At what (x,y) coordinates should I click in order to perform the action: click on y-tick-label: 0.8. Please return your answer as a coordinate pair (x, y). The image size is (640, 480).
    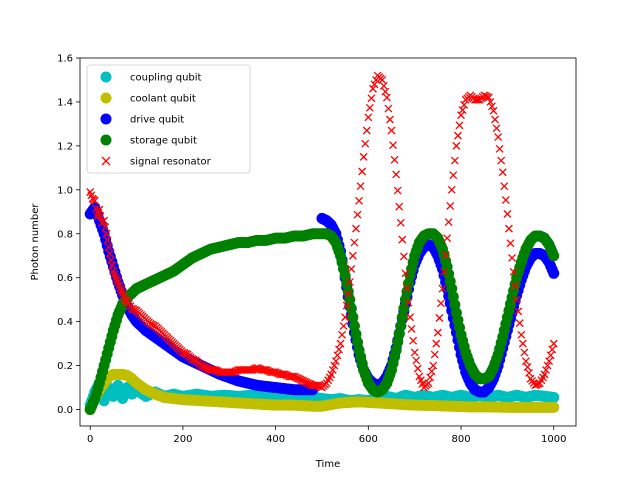
    Looking at the image, I should click on (65, 234).